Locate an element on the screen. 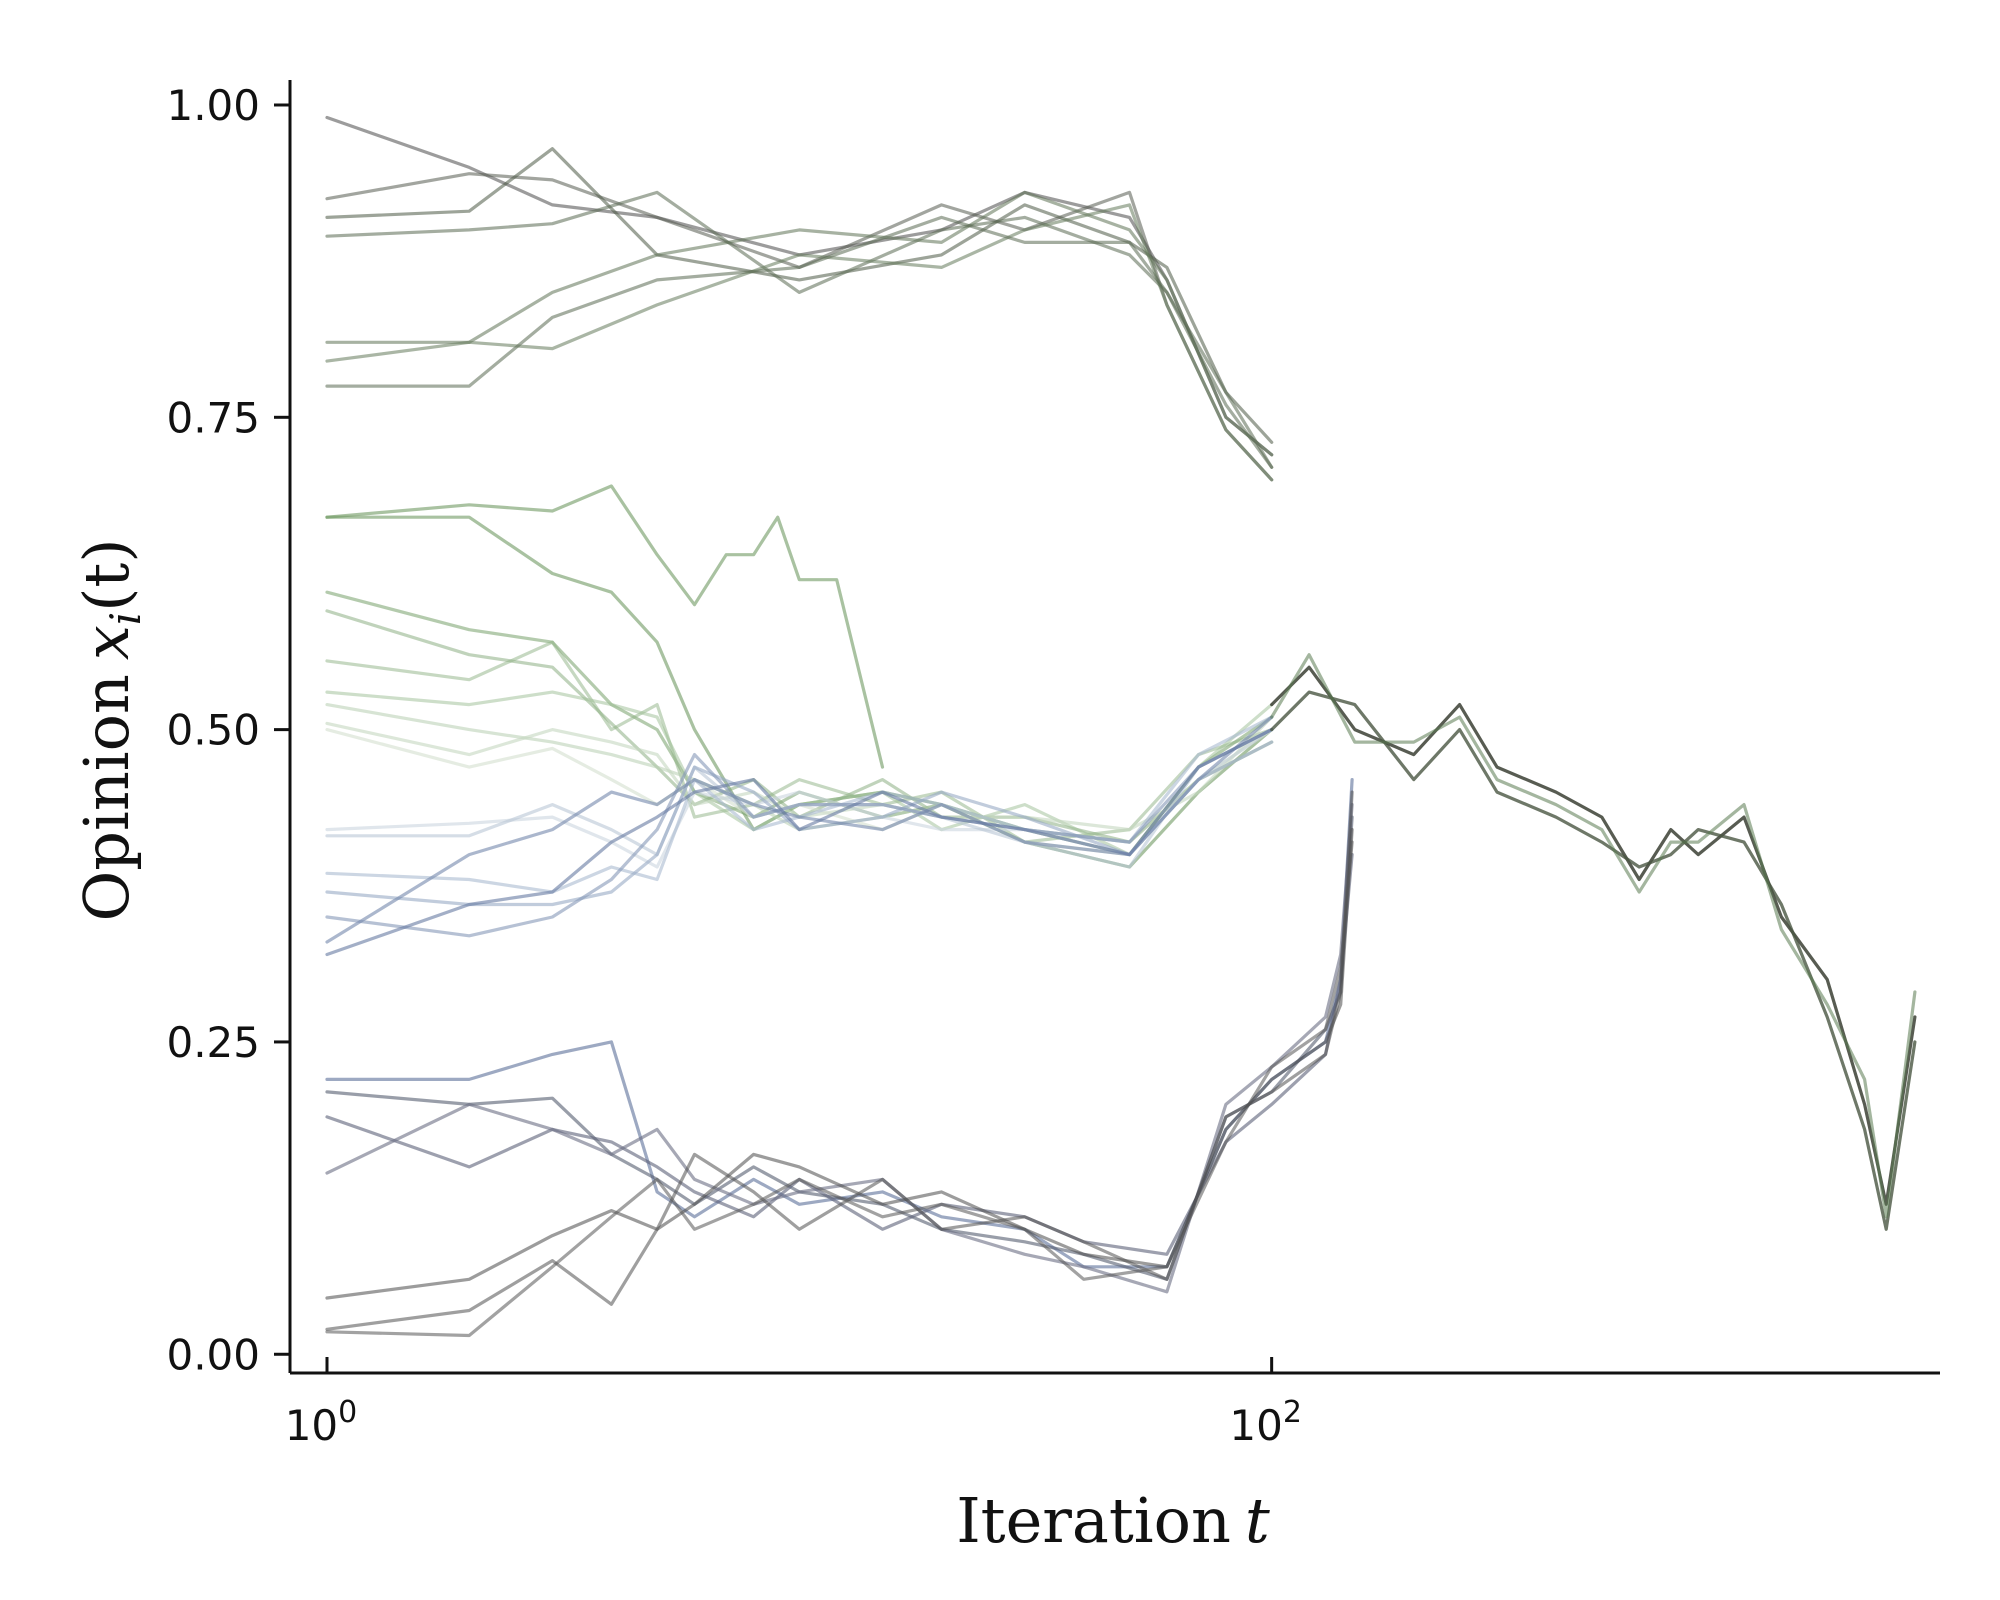 The image size is (2000, 1600). y-axis-title-var: x is located at coordinates (106, 642).